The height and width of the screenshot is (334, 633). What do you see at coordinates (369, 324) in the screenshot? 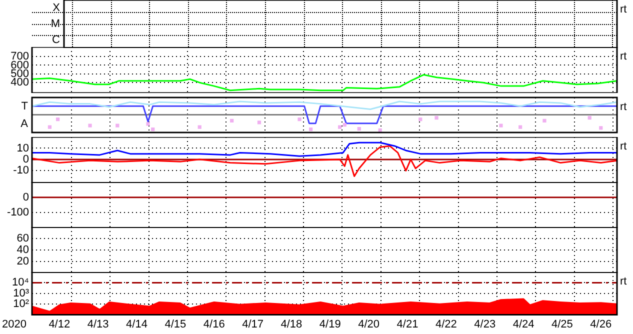
I see `x-tick-label: 4/20` at bounding box center [369, 324].